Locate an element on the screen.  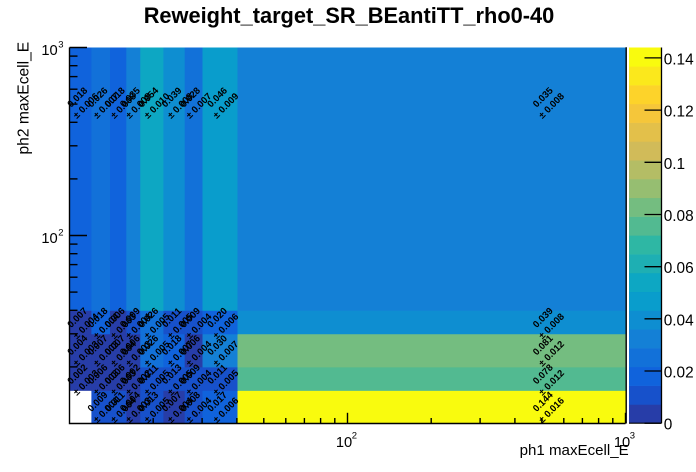
svg-text: 0.1 is located at coordinates (674, 164).